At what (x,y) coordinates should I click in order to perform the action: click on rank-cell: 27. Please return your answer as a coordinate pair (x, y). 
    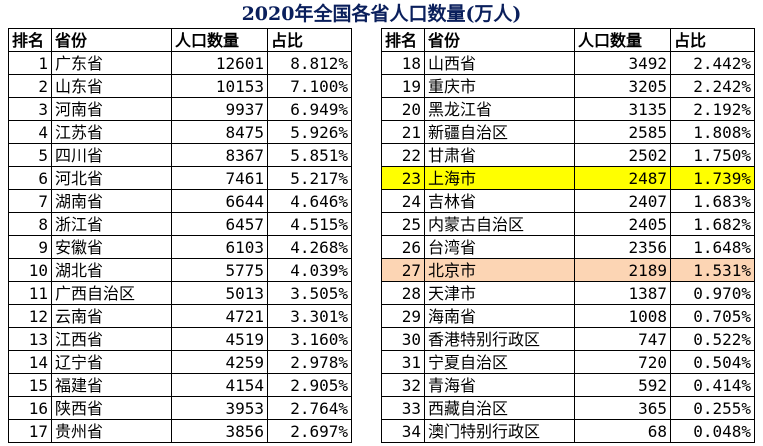
    Looking at the image, I should click on (403, 270).